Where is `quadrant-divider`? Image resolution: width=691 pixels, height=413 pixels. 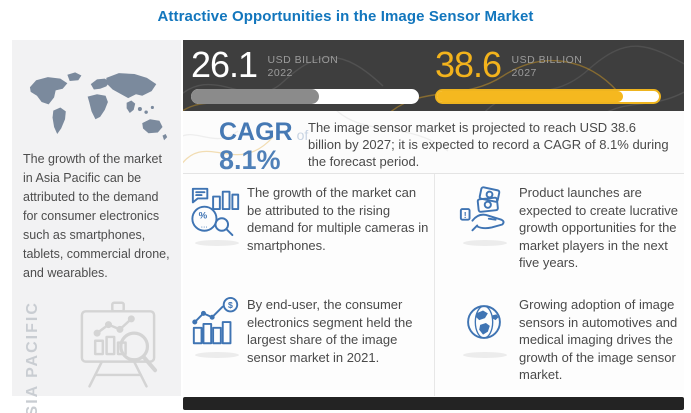 quadrant-divider is located at coordinates (434, 285).